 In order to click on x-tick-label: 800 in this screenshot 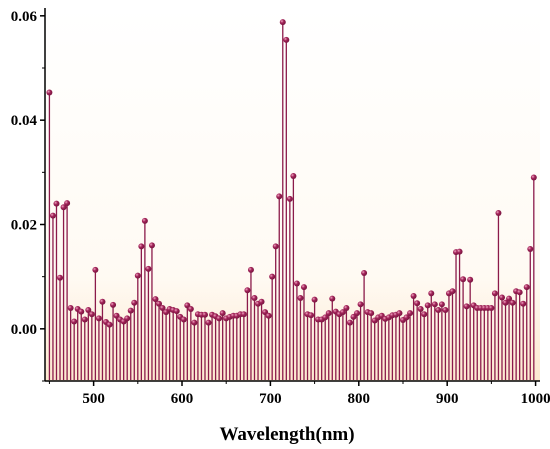, I will do `click(359, 399)`.